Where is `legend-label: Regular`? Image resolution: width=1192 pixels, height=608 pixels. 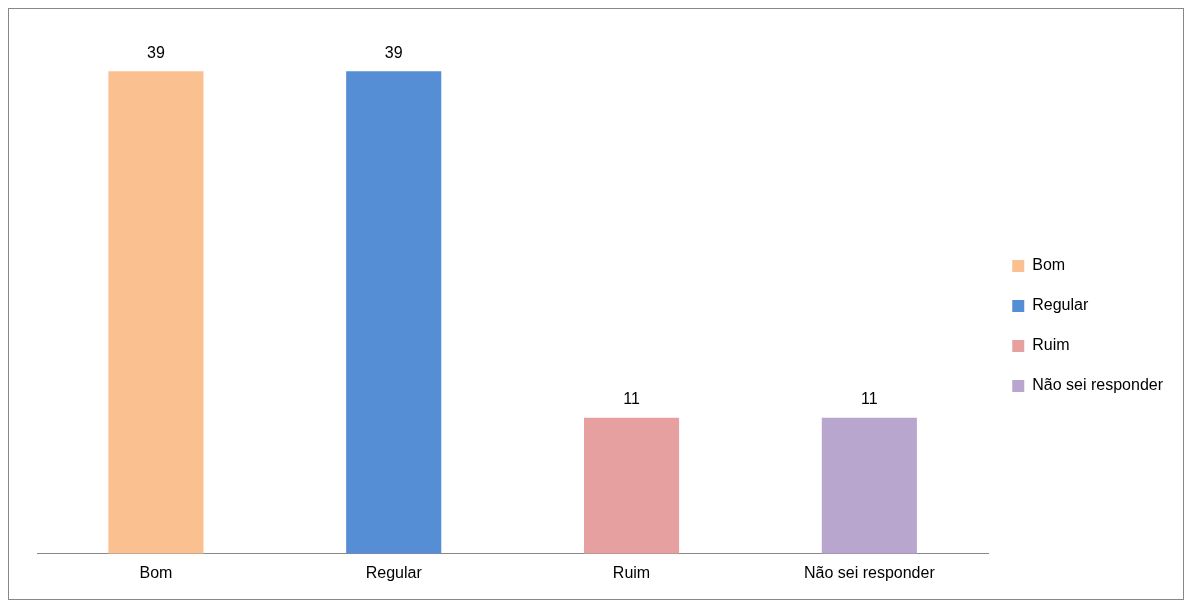
legend-label: Regular is located at coordinates (1060, 305).